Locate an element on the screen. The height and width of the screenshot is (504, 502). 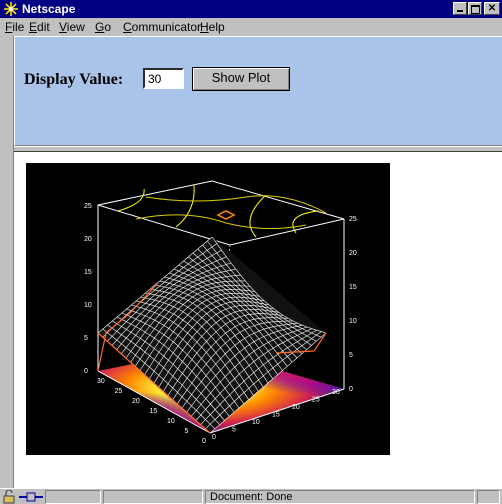
top-contours is located at coordinates (222, 211).